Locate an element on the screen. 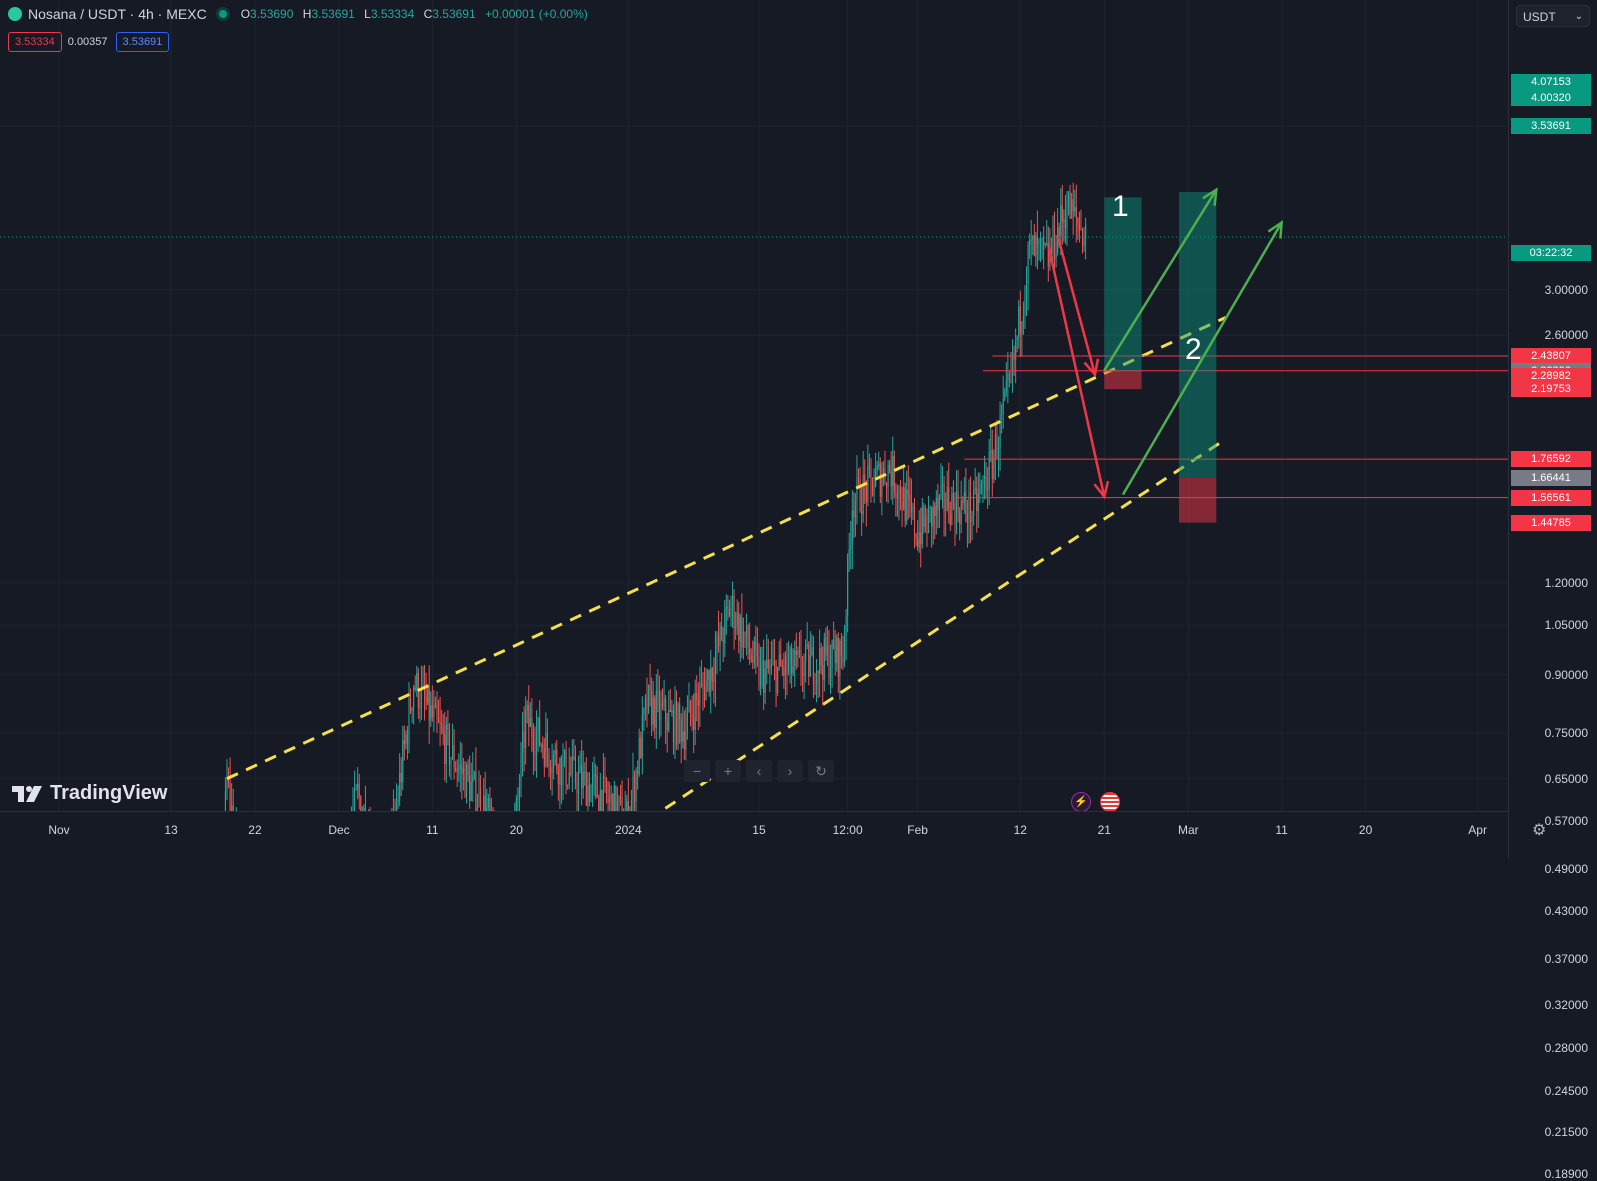  settings-gear-icon: ⚙ is located at coordinates (1539, 830).